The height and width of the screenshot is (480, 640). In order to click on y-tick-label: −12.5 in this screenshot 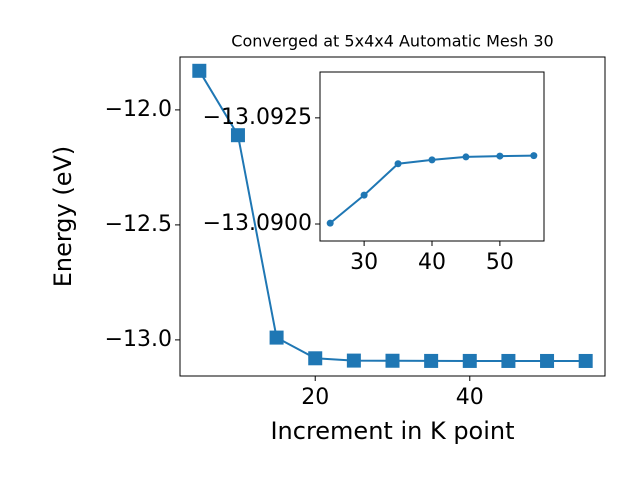, I will do `click(138, 224)`.